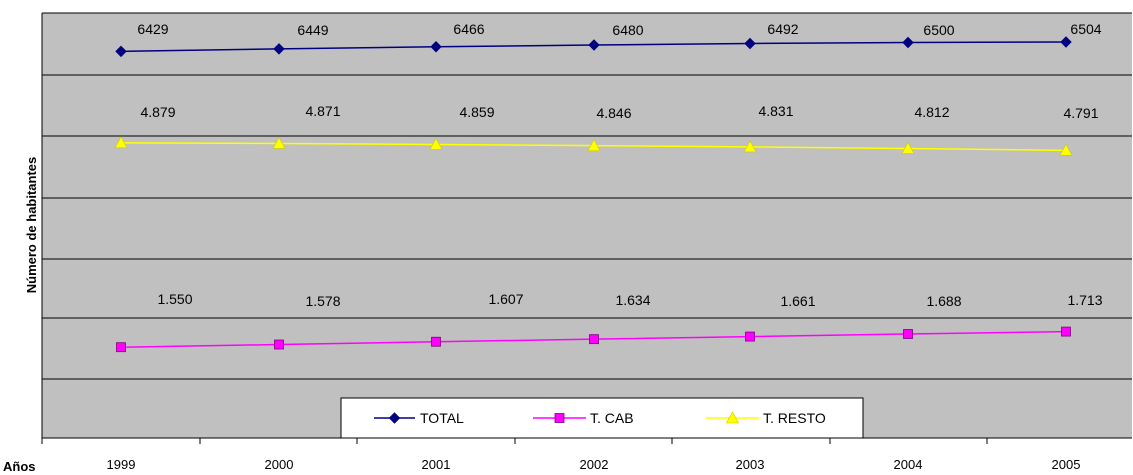  Describe the element at coordinates (1085, 29) in the screenshot. I see `data-label: 6504` at that location.